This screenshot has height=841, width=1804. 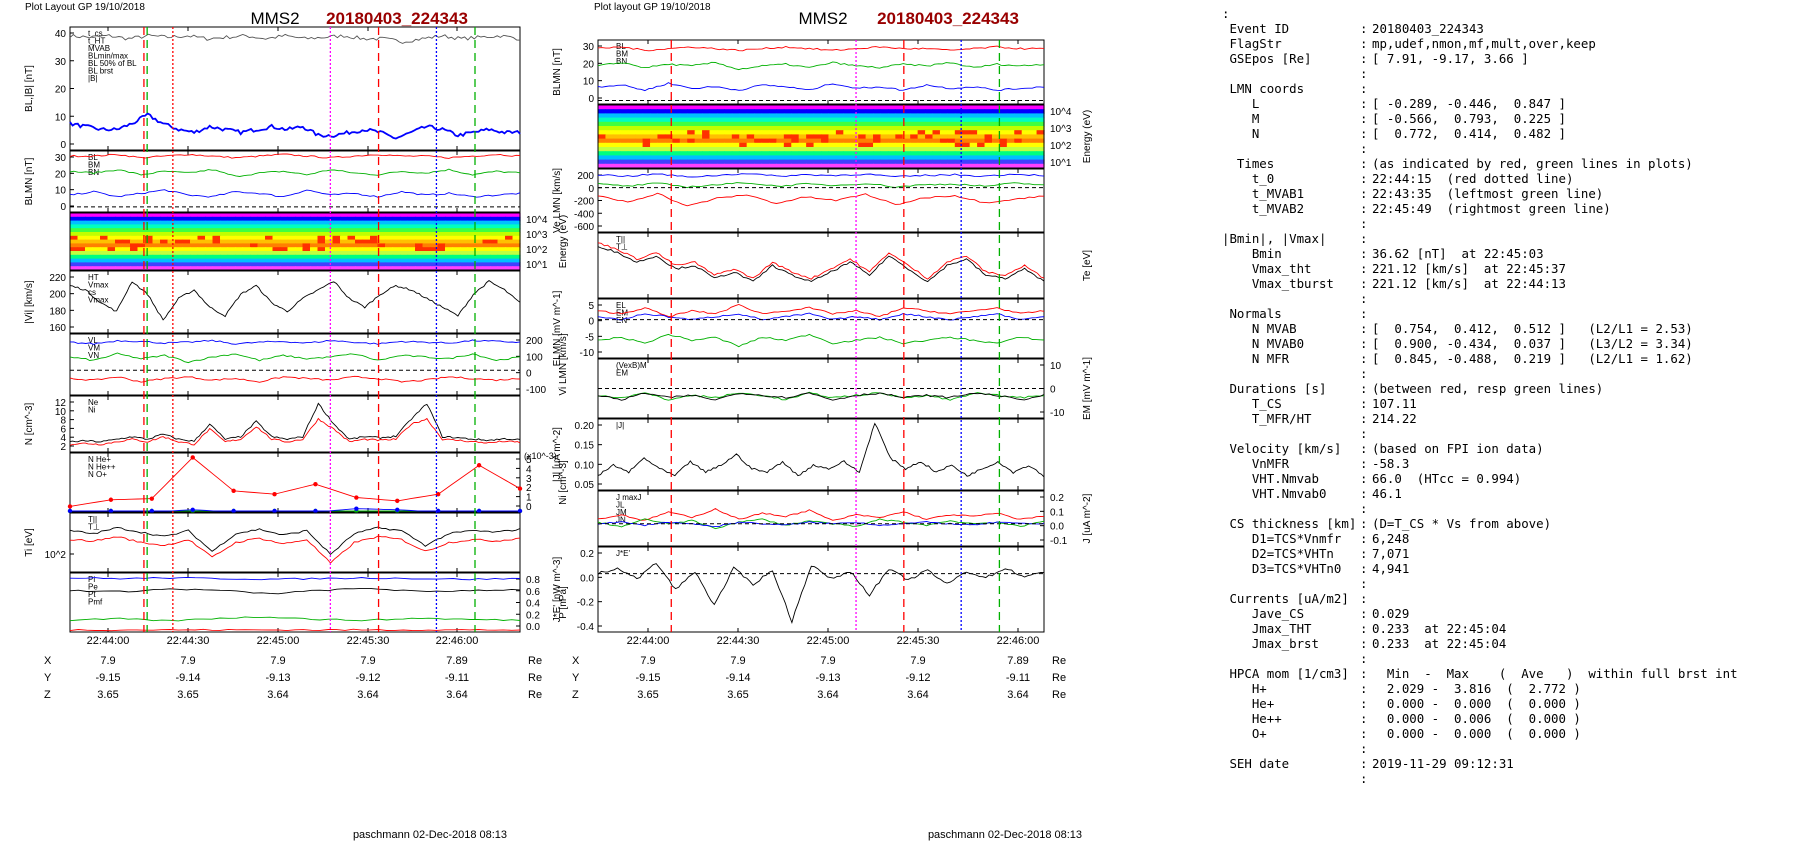 What do you see at coordinates (533, 604) in the screenshot?
I see `ytick-label: 0.4` at bounding box center [533, 604].